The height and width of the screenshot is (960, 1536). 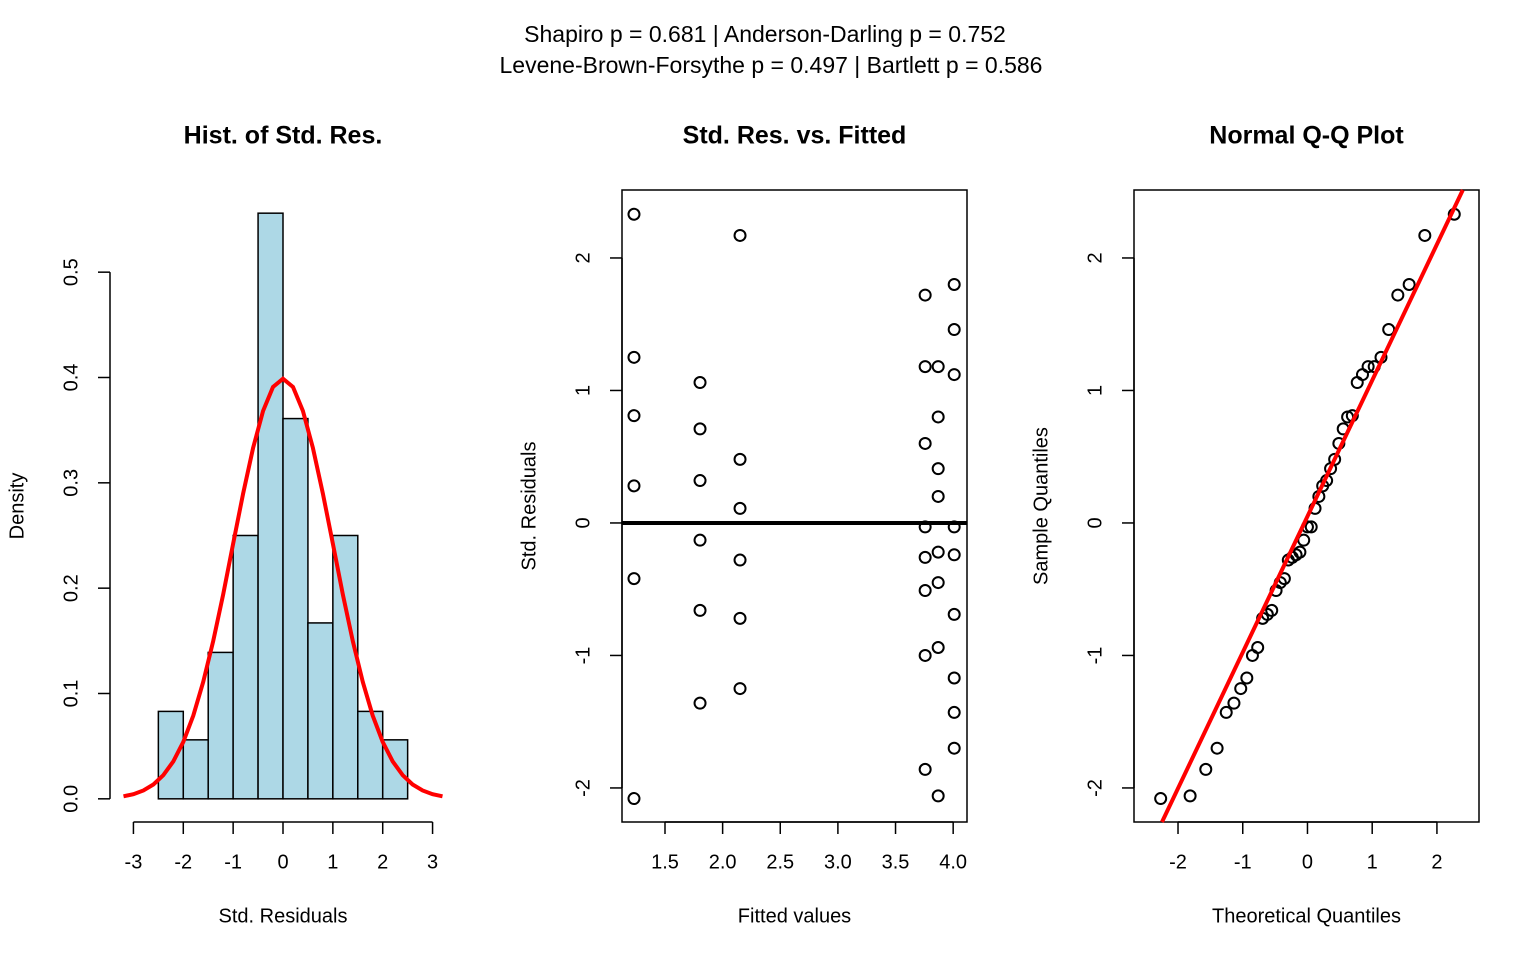 What do you see at coordinates (432, 862) in the screenshot?
I see `x-tick-label: 3` at bounding box center [432, 862].